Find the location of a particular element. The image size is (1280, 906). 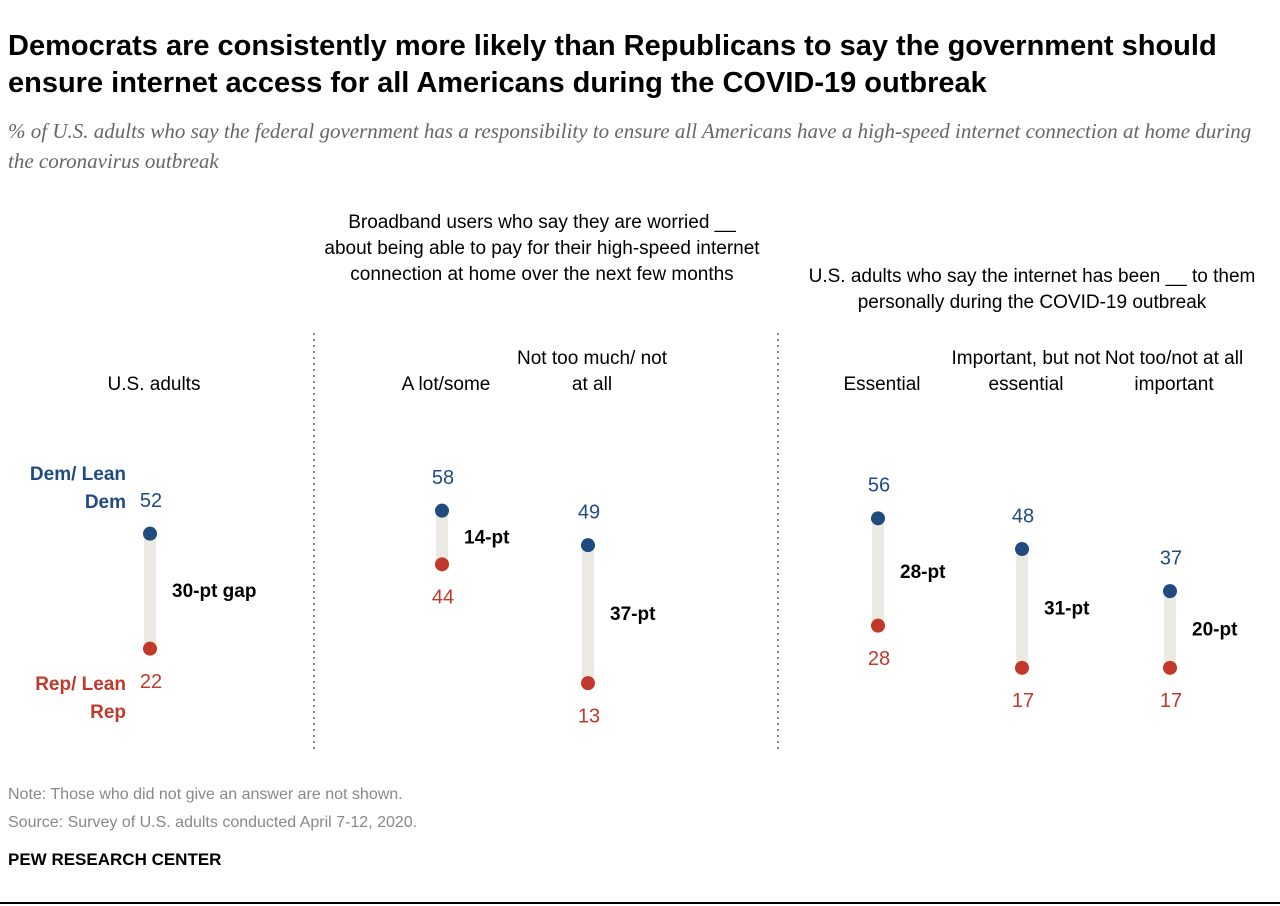

category-label: U.S. adults is located at coordinates (154, 384).